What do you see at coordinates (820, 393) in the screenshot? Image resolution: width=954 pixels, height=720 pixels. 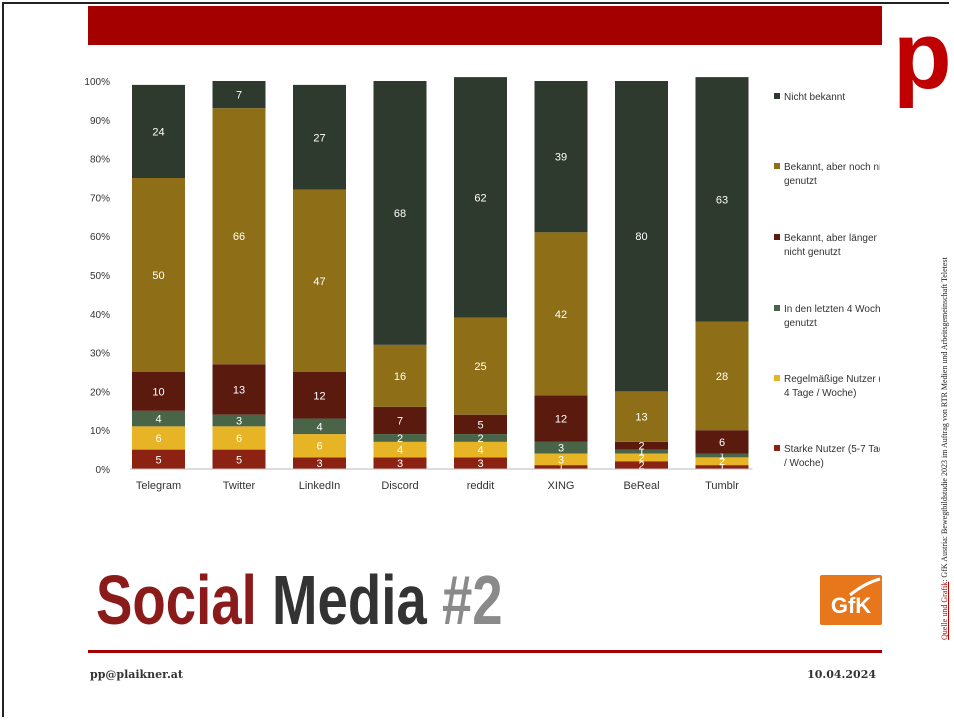 I see `legend-label: 4 Tage / Woche)` at bounding box center [820, 393].